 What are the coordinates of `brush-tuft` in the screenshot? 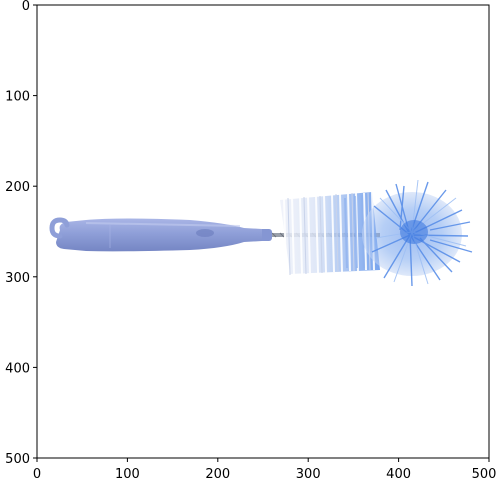 It's located at (417, 233).